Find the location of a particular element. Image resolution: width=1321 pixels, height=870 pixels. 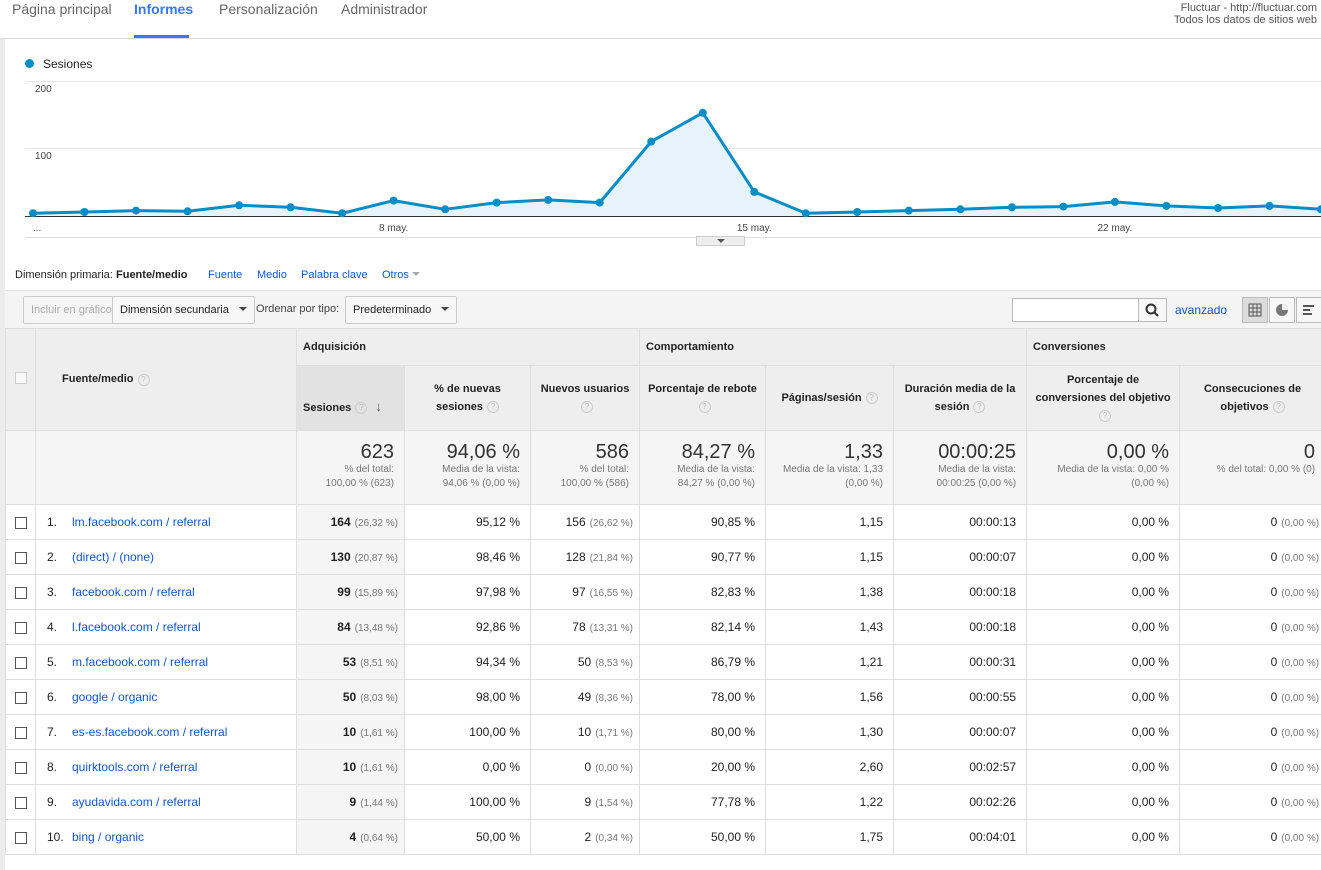

col-pages-per-session: Páginas/sesión? is located at coordinates (830, 398).